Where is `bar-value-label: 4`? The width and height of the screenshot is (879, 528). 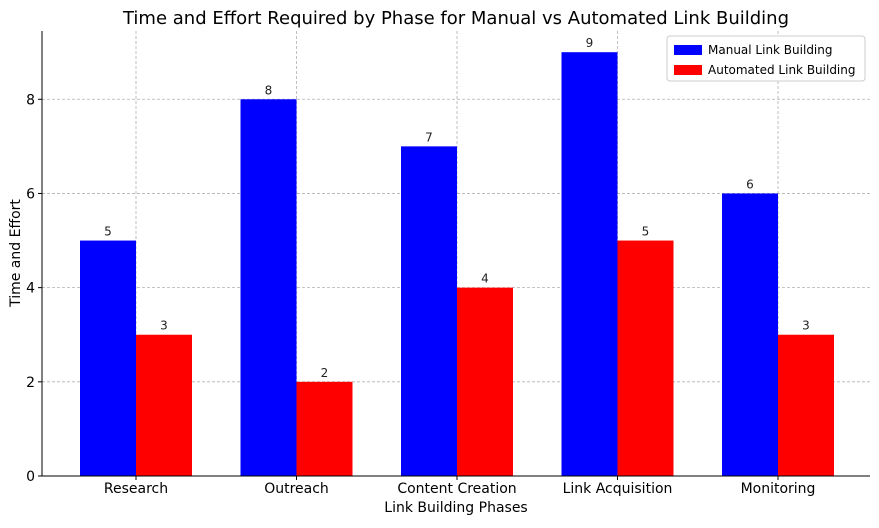 bar-value-label: 4 is located at coordinates (485, 279).